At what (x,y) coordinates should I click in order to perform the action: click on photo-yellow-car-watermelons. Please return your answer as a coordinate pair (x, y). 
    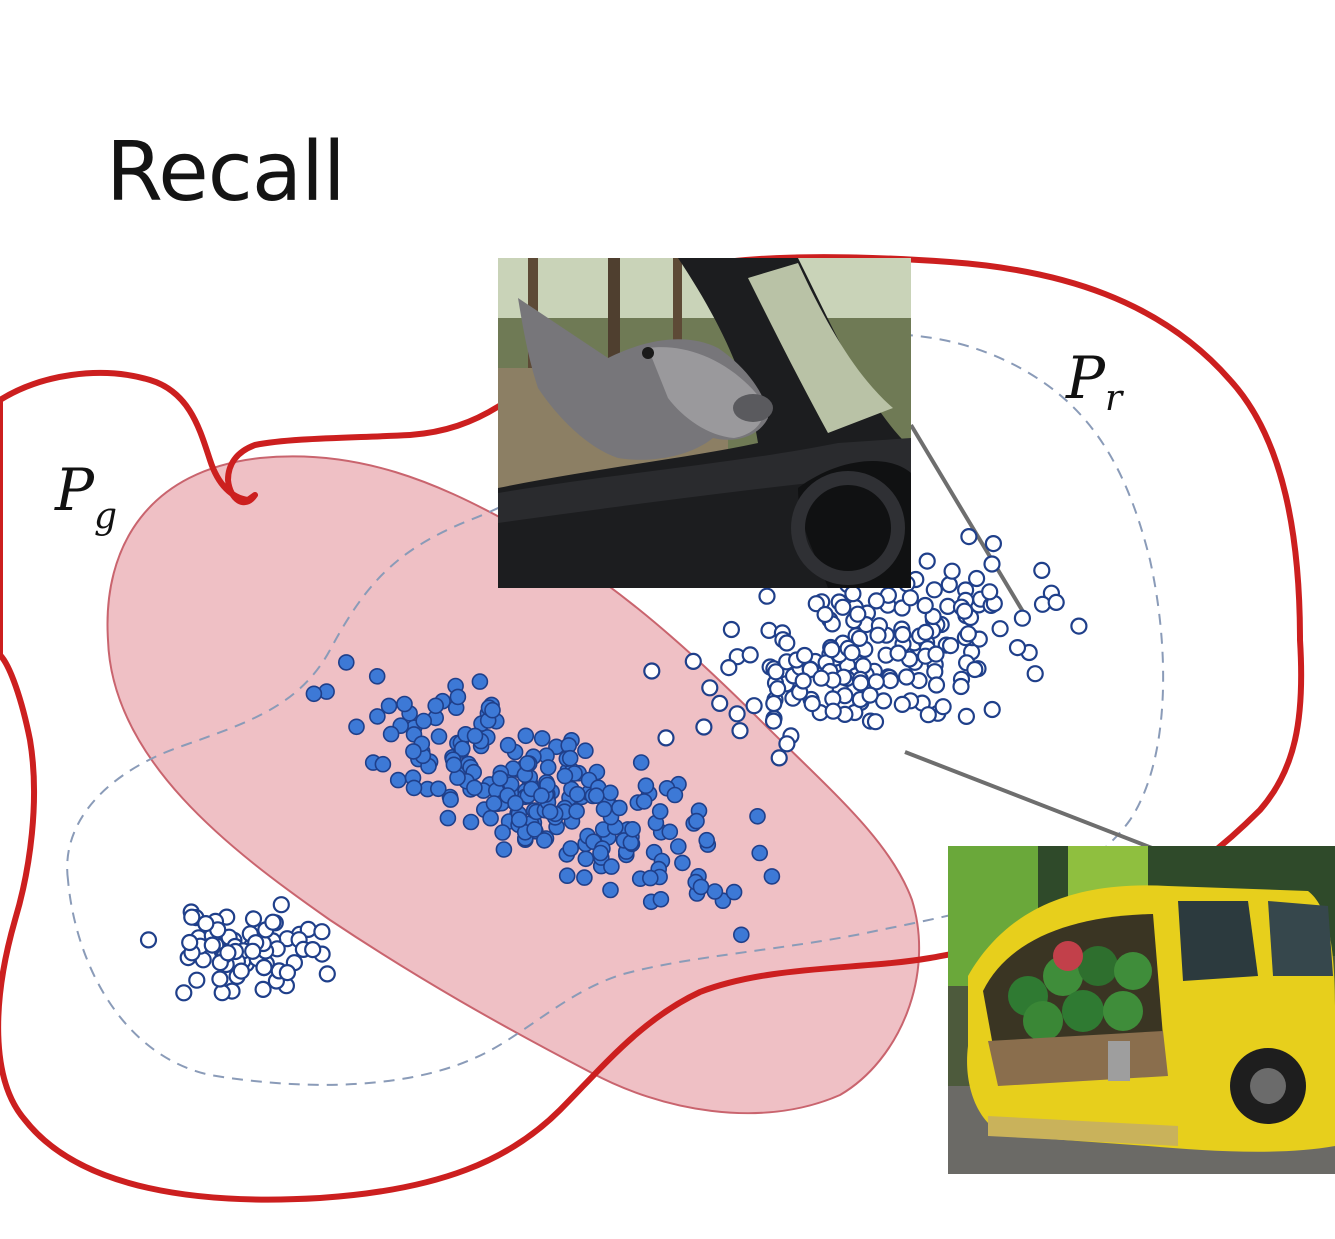
    Looking at the image, I should click on (1141, 1010).